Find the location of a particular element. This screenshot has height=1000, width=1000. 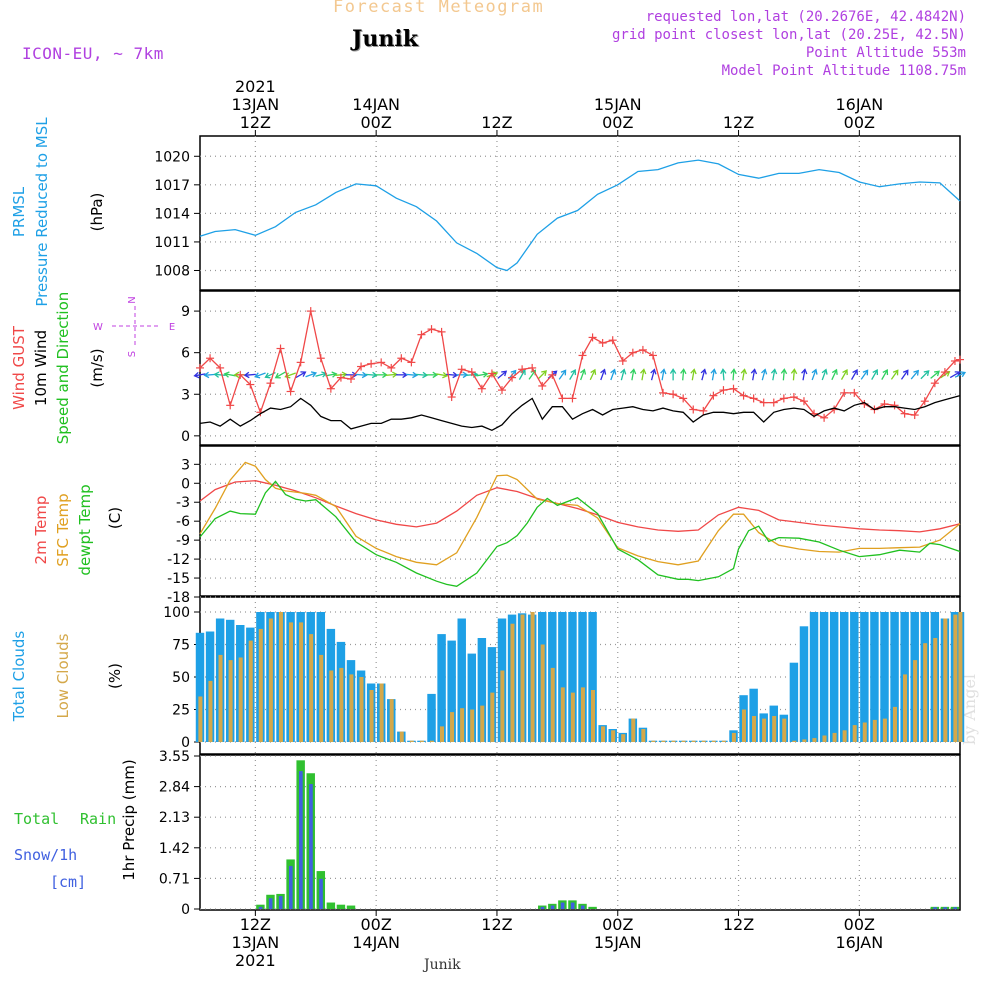

compass-rose: N S W E is located at coordinates (134, 326).